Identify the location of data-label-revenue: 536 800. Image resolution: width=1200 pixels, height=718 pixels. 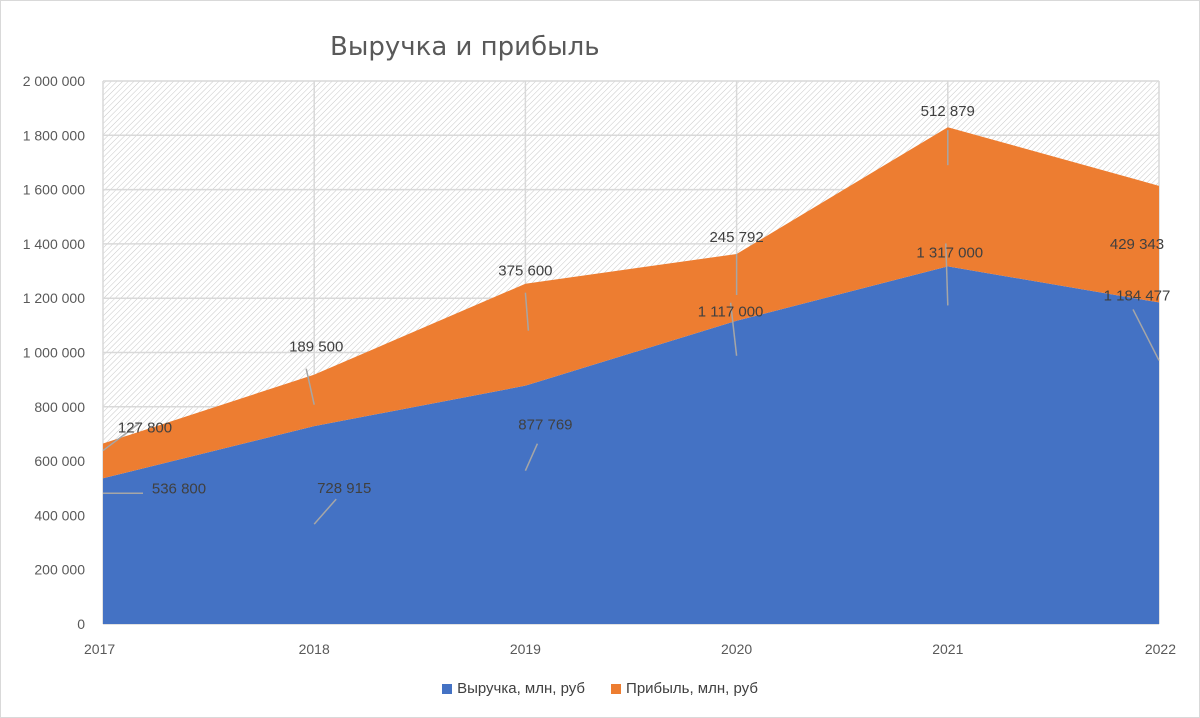
(179, 488).